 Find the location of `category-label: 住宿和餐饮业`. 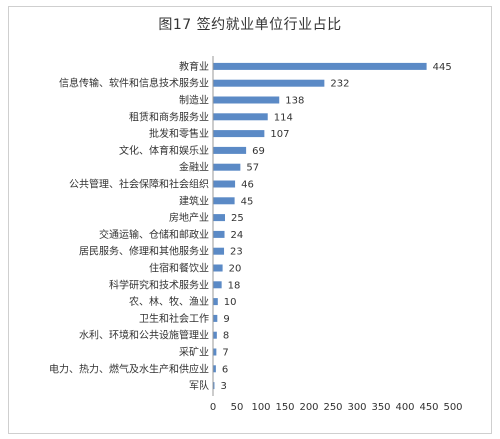

category-label: 住宿和餐饮业 is located at coordinates (179, 268).